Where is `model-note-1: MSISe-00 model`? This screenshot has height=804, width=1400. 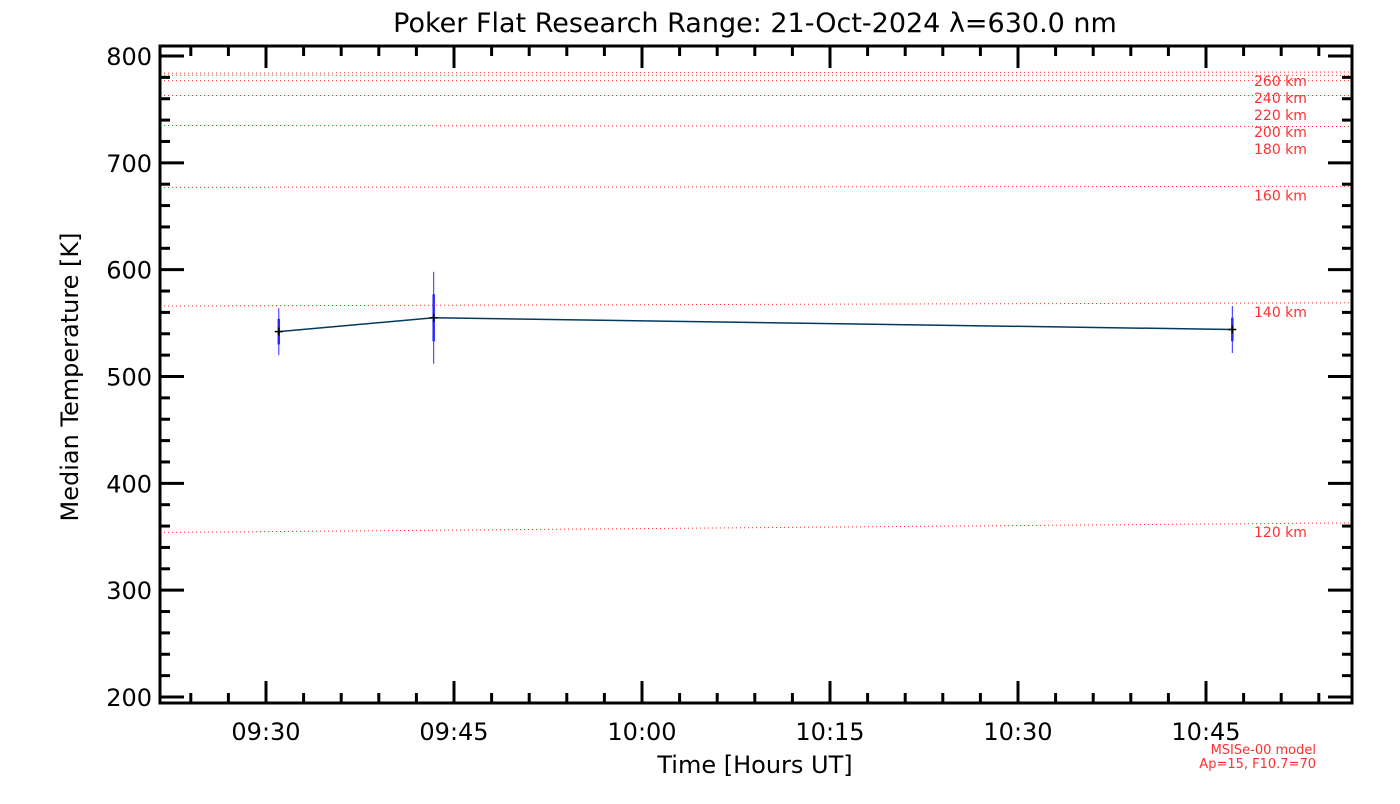 model-note-1: MSISe-00 model is located at coordinates (1263, 750).